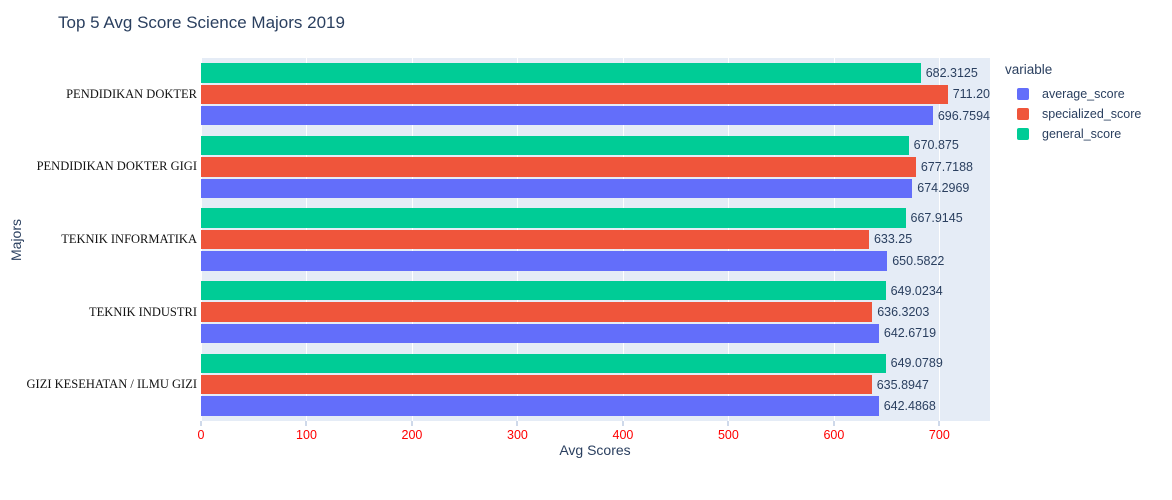 This screenshot has height=500, width=1172. What do you see at coordinates (946, 166) in the screenshot?
I see `bar-value-label: 677.7188` at bounding box center [946, 166].